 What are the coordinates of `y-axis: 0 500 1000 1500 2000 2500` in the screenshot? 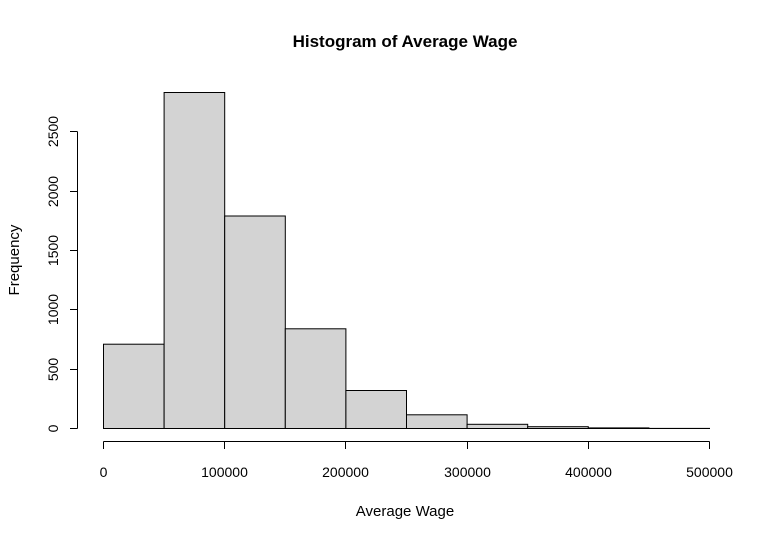 It's located at (61, 274).